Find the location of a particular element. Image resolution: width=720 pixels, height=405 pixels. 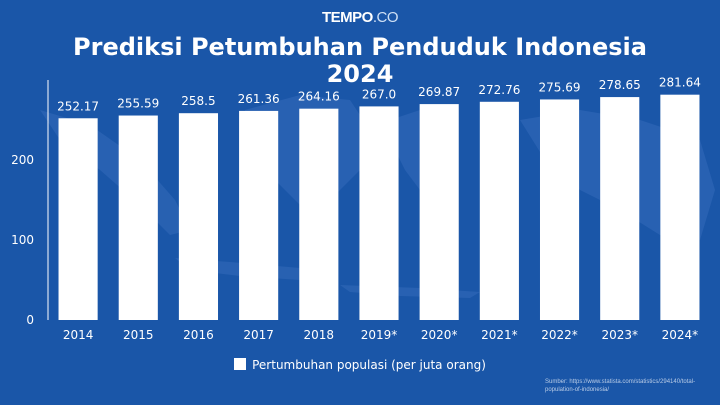

legend-label: Pertumbuhan populasi (per juta orang) is located at coordinates (369, 365).